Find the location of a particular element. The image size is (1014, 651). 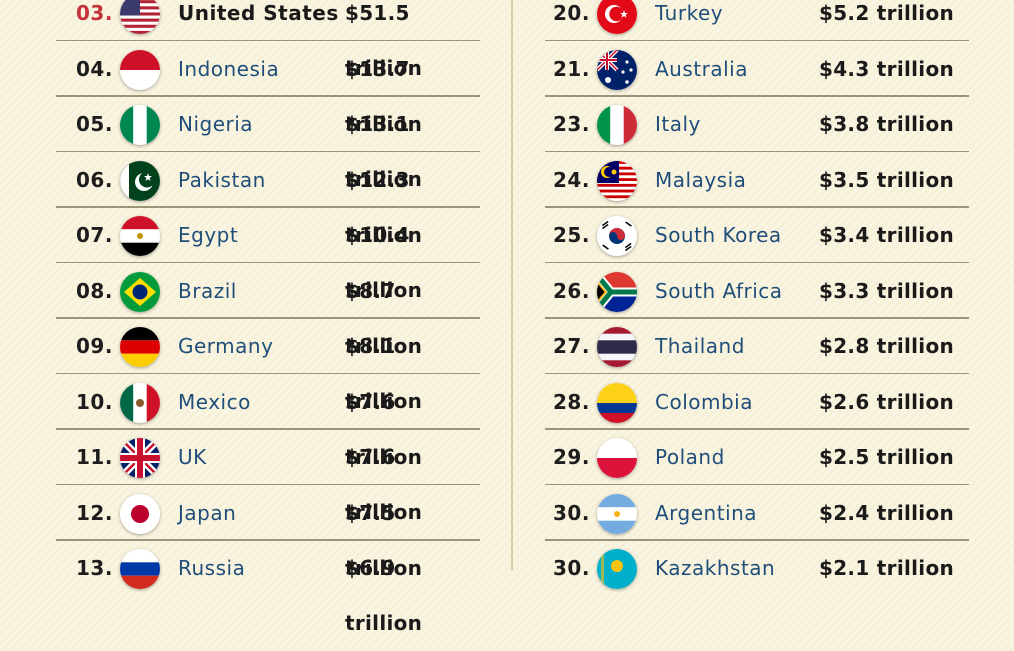

ranking-row: 05. Nigeria $13.1 trillion is located at coordinates (268, 144).